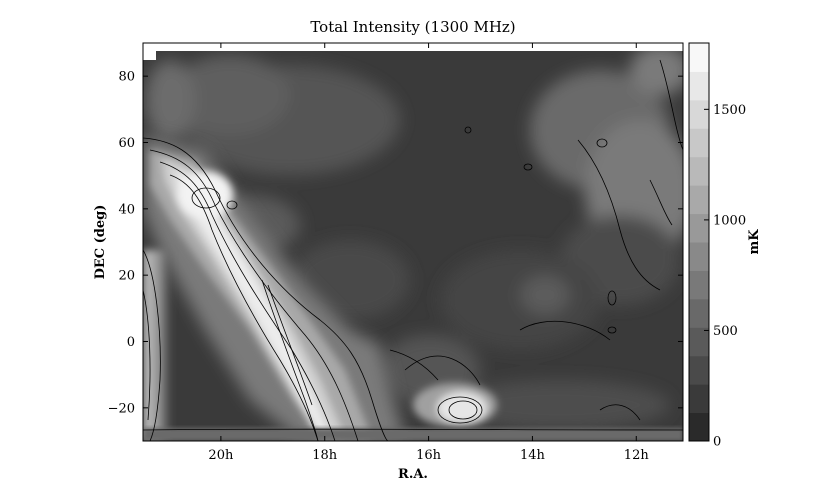 Image resolution: width=830 pixels, height=498 pixels. I want to click on x-tick-label: 12h, so click(637, 455).